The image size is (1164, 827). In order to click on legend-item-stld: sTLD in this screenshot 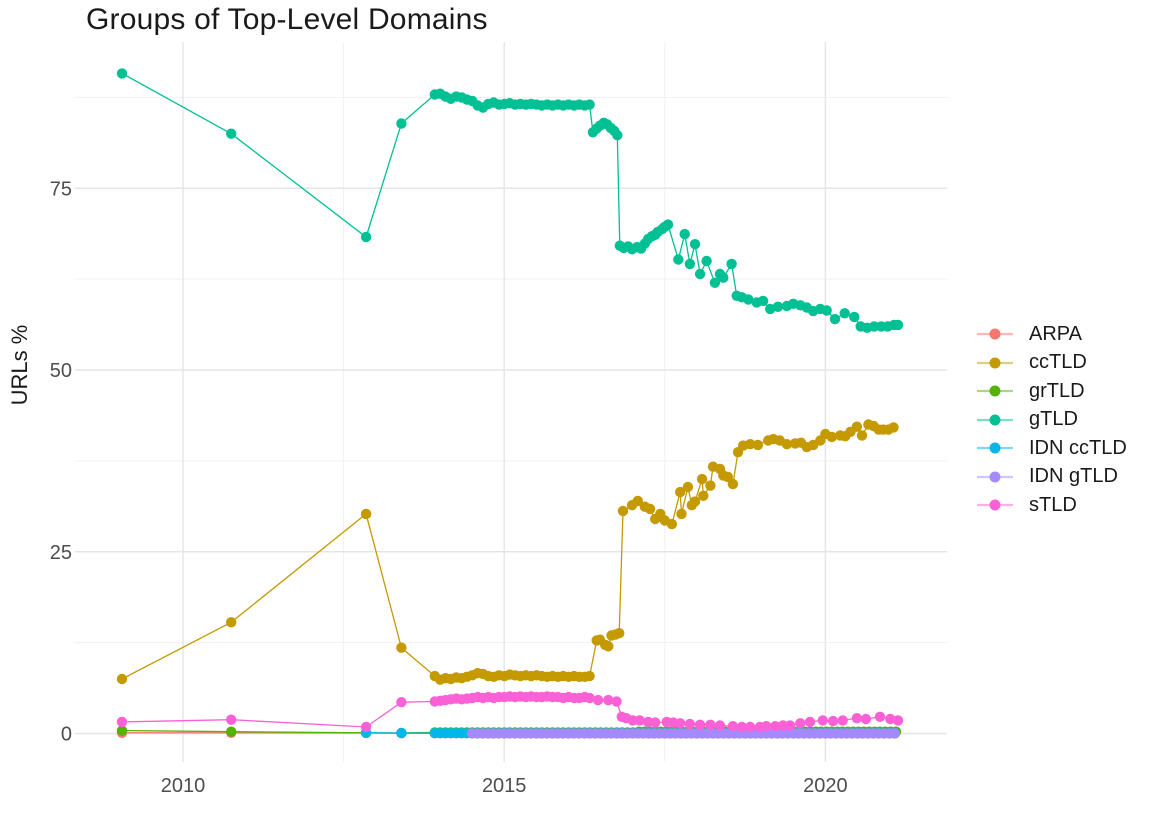, I will do `click(1026, 505)`.